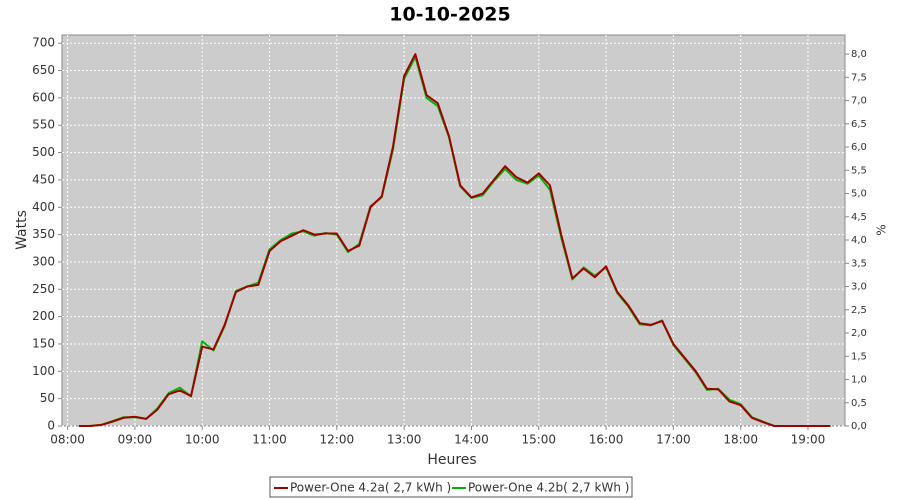 This screenshot has width=900, height=500. What do you see at coordinates (370, 488) in the screenshot?
I see `legend-label: Power-One 4.2a( 2,7 kWh )` at bounding box center [370, 488].